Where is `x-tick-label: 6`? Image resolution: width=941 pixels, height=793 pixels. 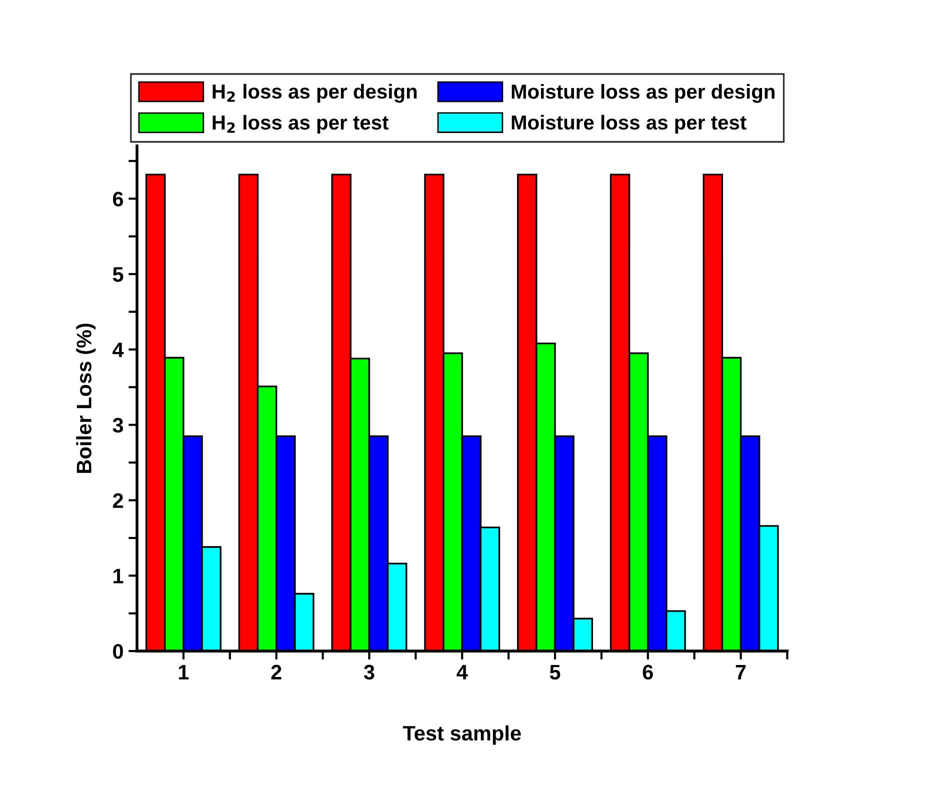
x-tick-label: 6 is located at coordinates (647, 672).